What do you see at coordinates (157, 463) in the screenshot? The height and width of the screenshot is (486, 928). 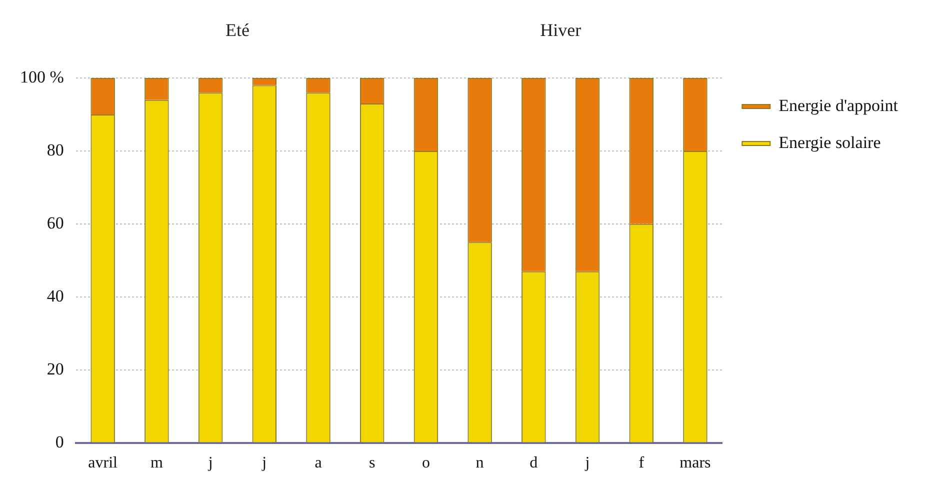 I see `x-tick-label: m` at bounding box center [157, 463].